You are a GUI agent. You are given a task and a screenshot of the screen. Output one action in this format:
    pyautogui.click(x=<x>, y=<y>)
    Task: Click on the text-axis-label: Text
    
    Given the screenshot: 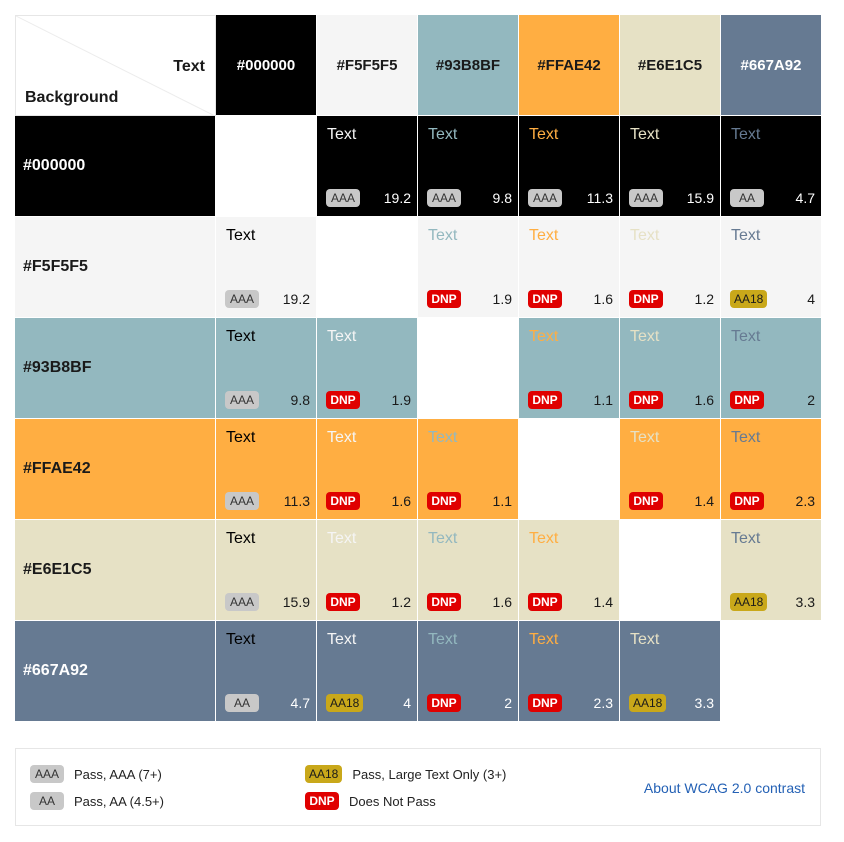 What is the action you would take?
    pyautogui.click(x=189, y=66)
    